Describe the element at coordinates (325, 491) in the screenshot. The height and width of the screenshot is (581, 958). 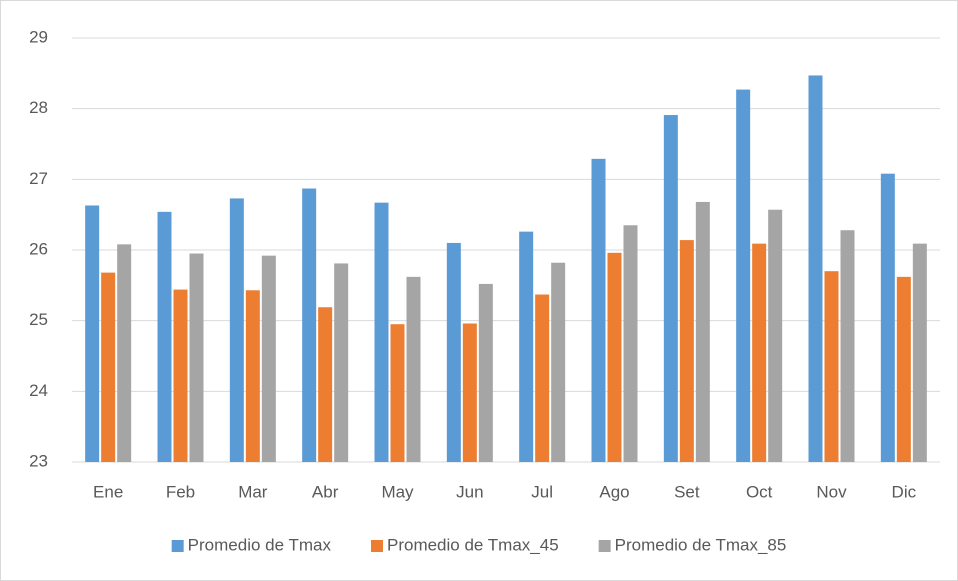
I see `x-tick-label: Abr` at that location.